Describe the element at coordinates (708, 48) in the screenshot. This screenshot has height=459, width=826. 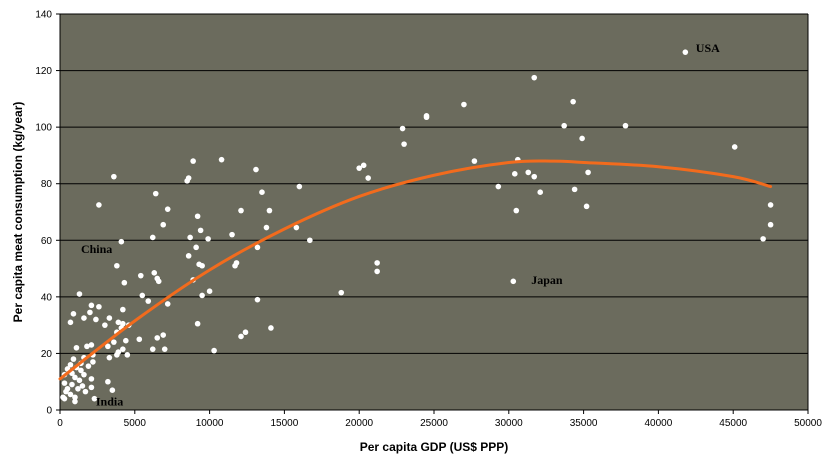
I see `annotation-label: USA` at that location.